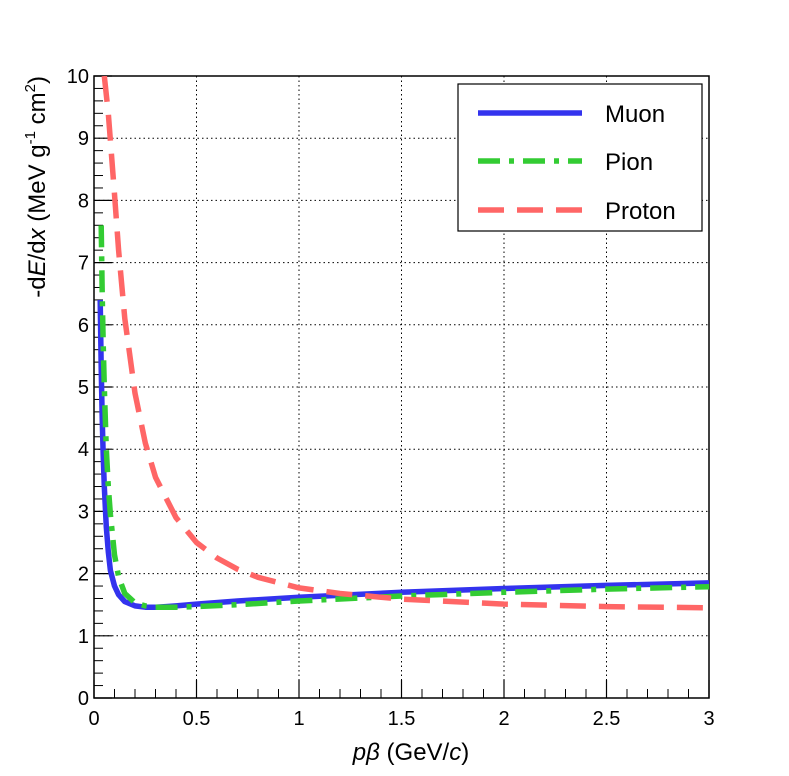 This screenshot has height=776, width=789. What do you see at coordinates (37, 250) in the screenshot?
I see `y-axis-slash-d: /d` at bounding box center [37, 250].